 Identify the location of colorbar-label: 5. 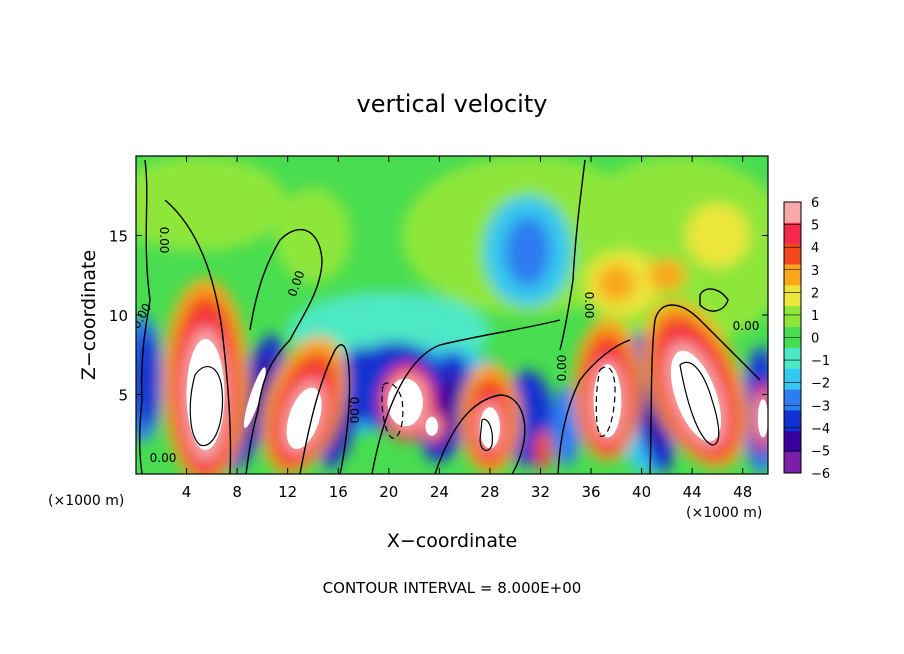
(815, 226).